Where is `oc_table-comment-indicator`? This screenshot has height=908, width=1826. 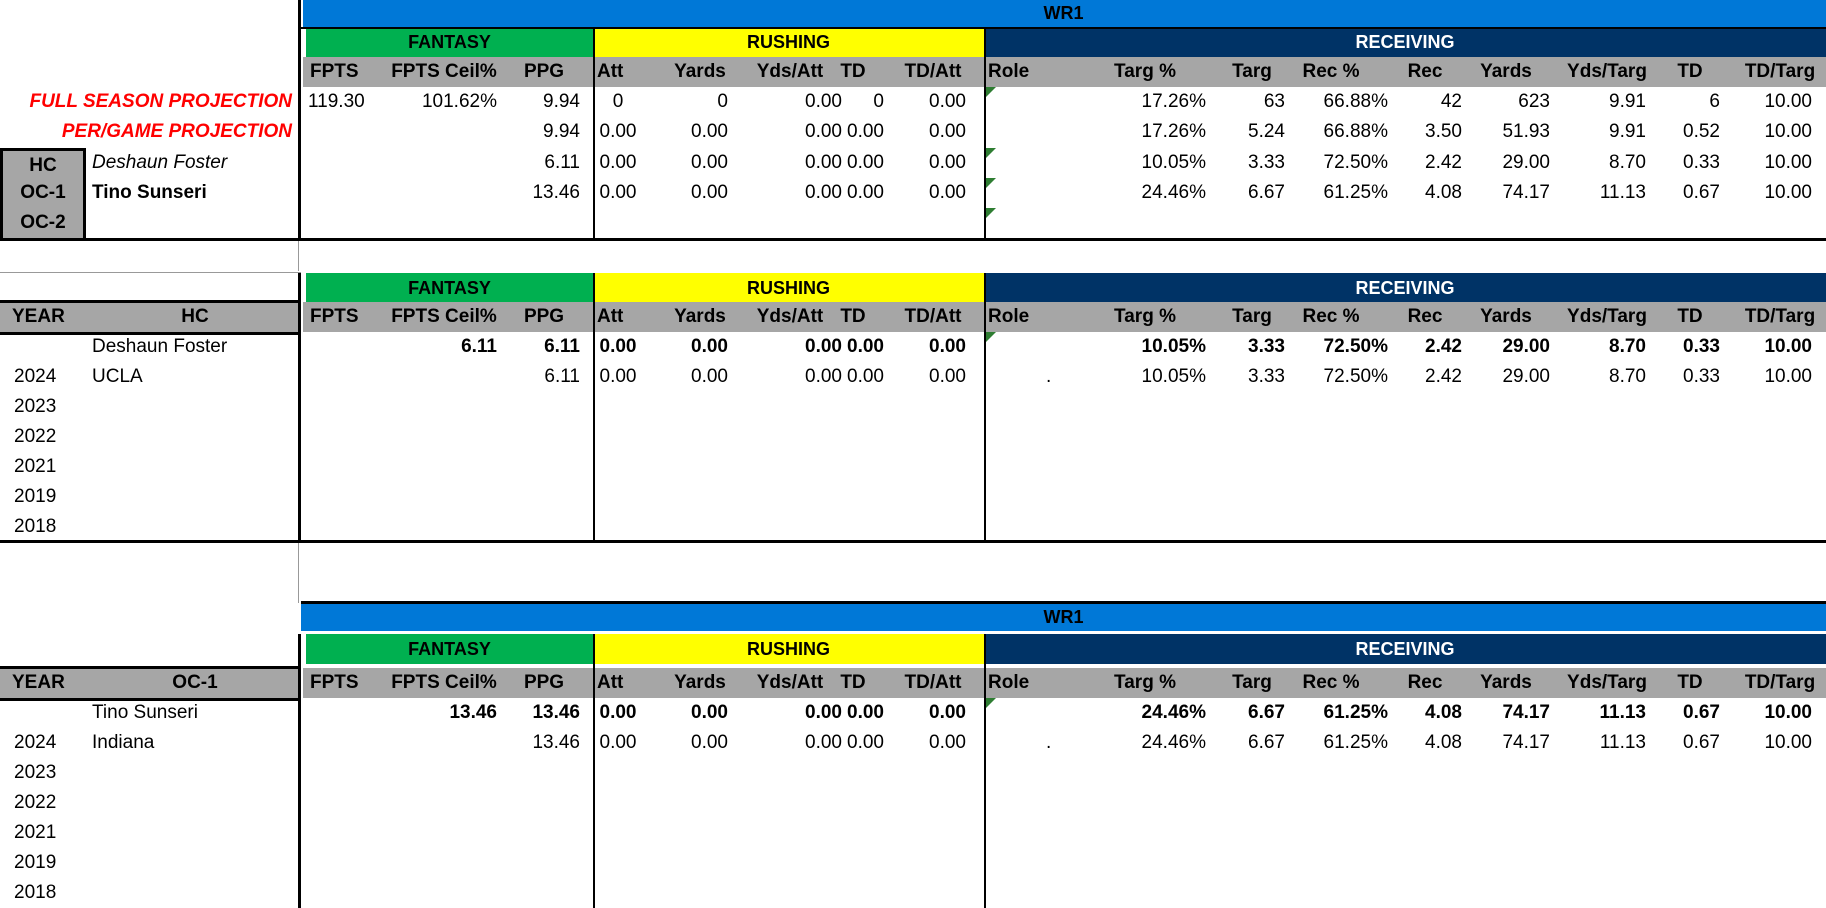 oc_table-comment-indicator is located at coordinates (991, 703).